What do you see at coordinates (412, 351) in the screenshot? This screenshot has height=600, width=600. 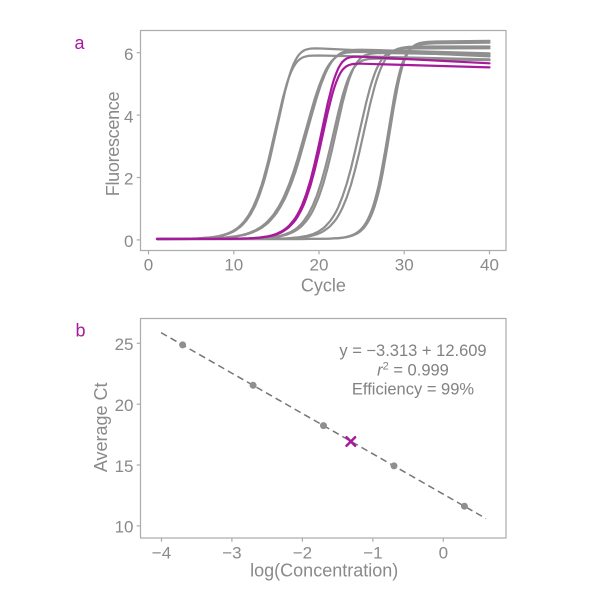 I see `svg-text: y = −3.313 + 12.609` at bounding box center [412, 351].